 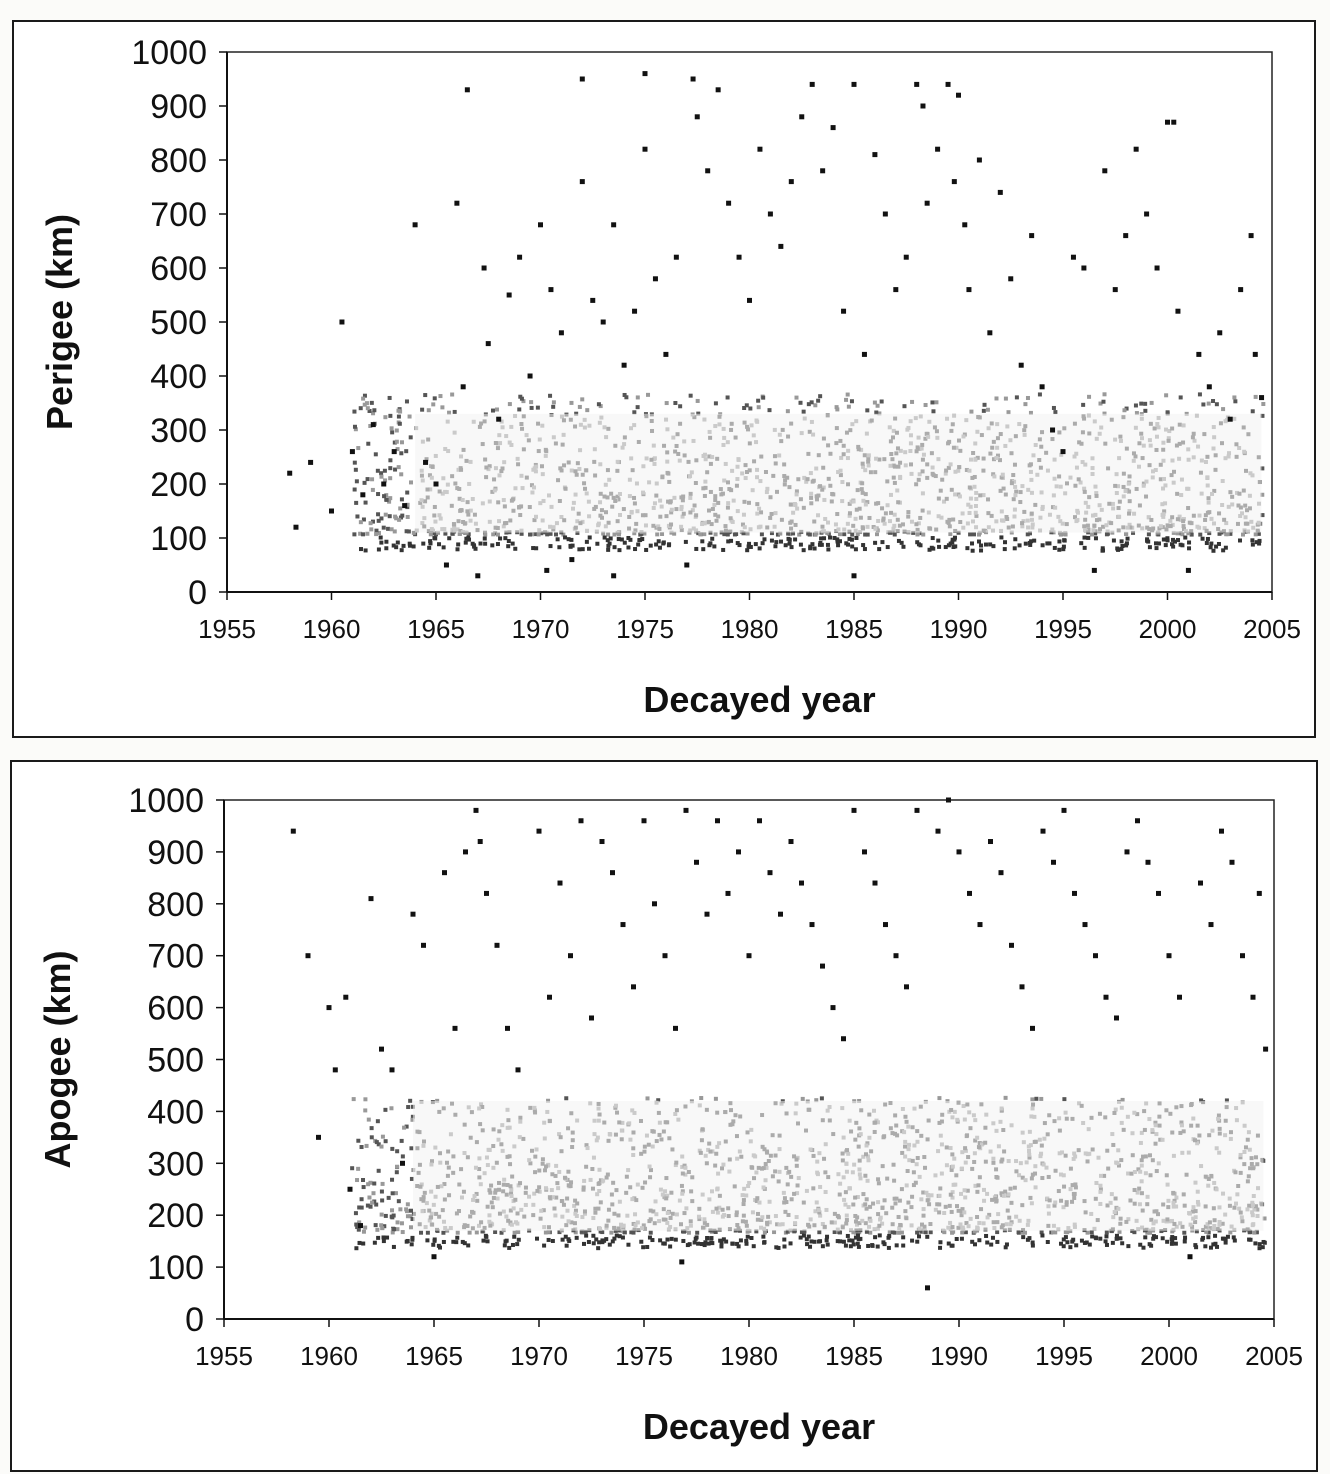 I want to click on c1-x-axis-title: Decayed year, so click(x=759, y=1426).